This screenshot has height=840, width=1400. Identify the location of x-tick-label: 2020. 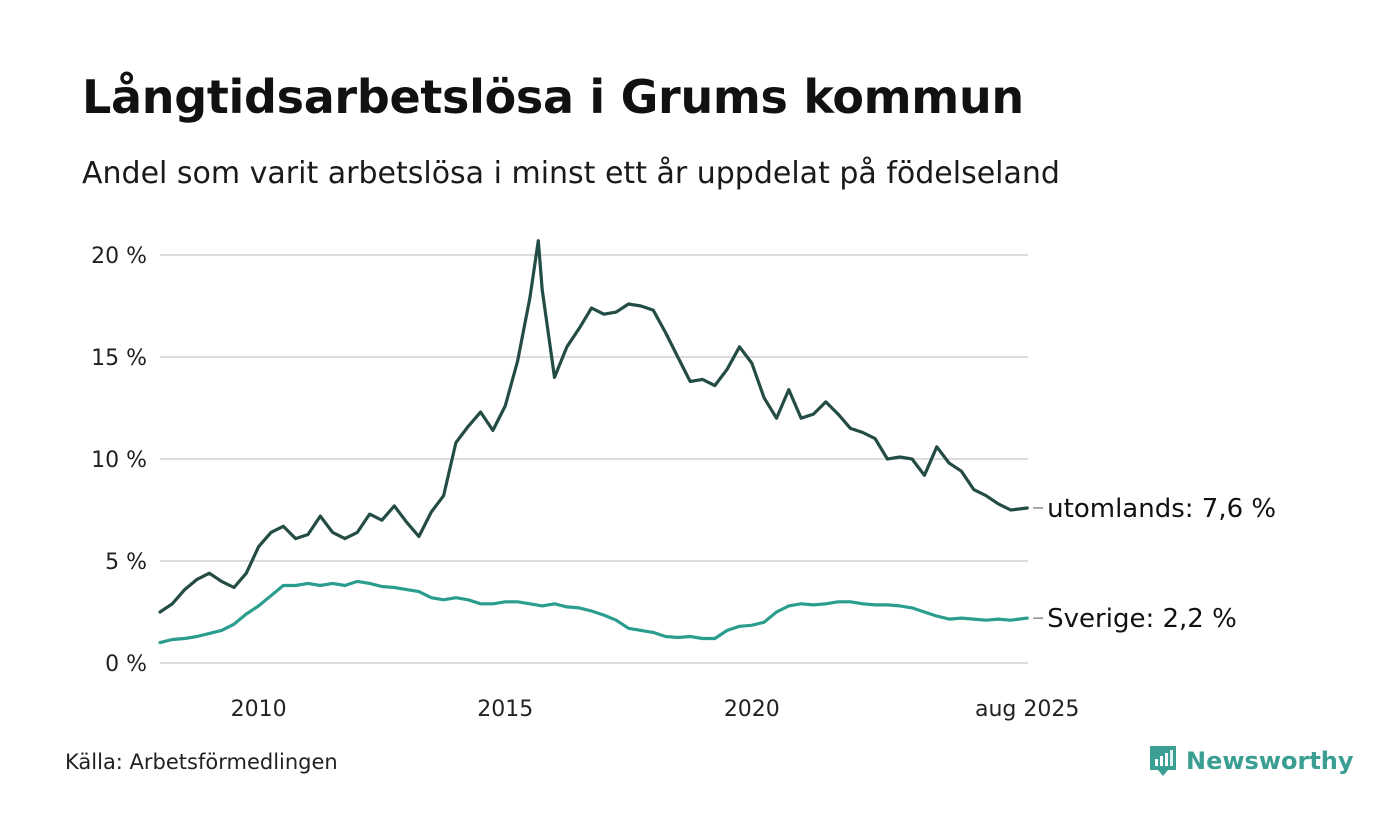
(752, 709).